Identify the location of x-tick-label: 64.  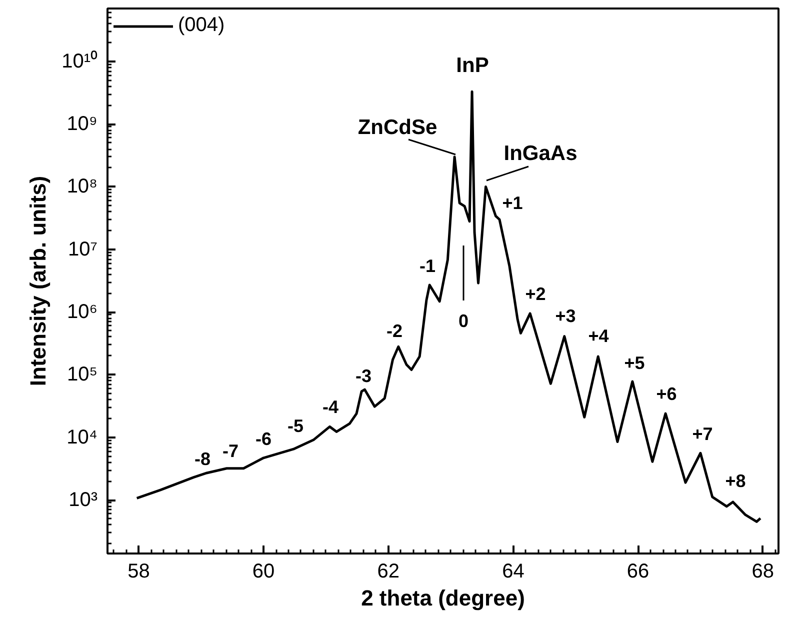
(513, 571).